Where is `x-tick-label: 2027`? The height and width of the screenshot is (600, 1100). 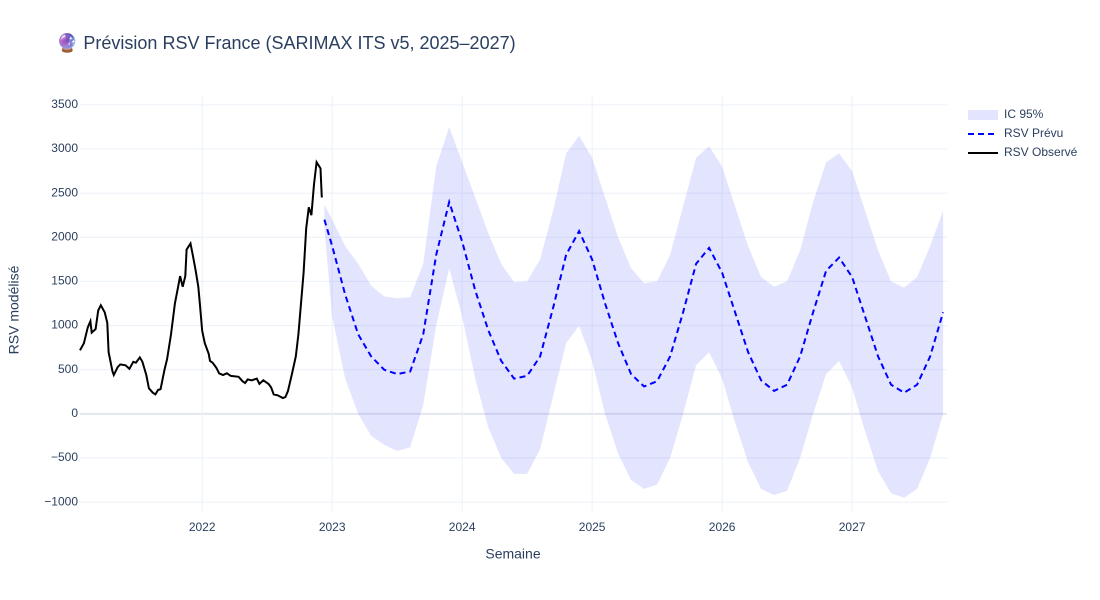
x-tick-label: 2027 is located at coordinates (852, 527).